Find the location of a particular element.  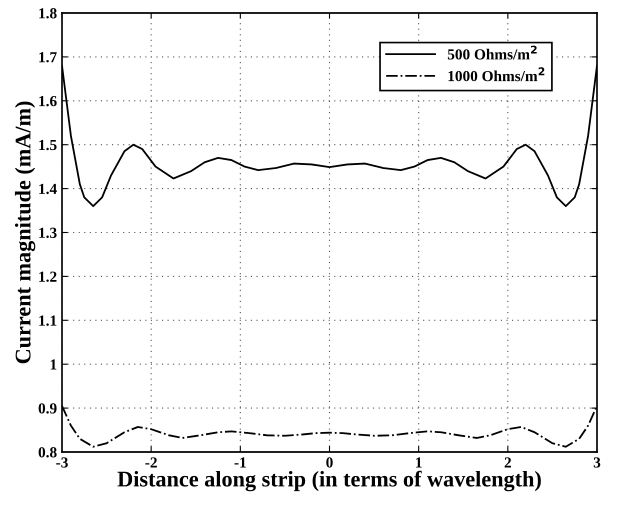

y-tick-label: 0.8 is located at coordinates (47, 452).